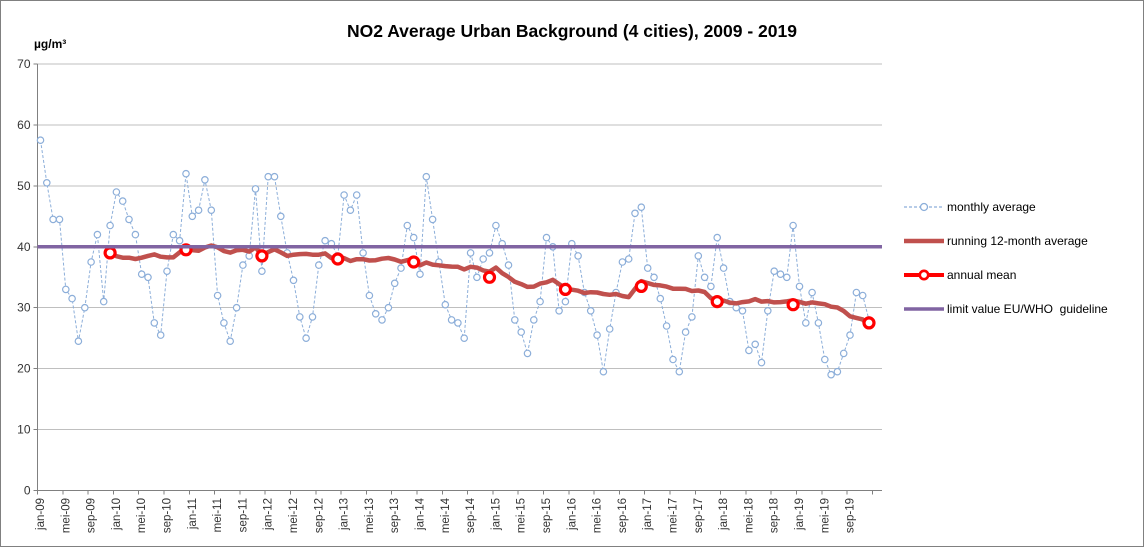 This screenshot has width=1144, height=547. I want to click on y-tick-labels: 0 10 20 30 40 50 60 70, so click(24, 277).